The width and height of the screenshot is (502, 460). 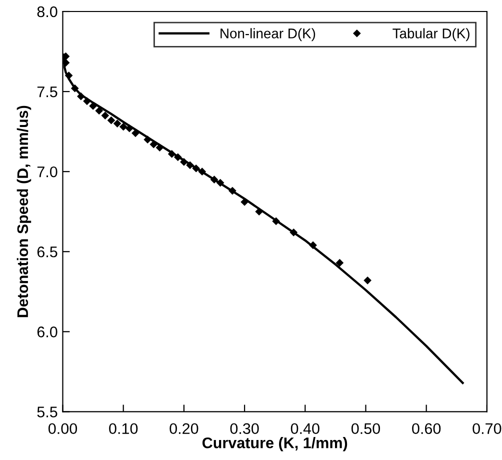 What do you see at coordinates (47, 412) in the screenshot?
I see `y-tick-label: 5.5` at bounding box center [47, 412].